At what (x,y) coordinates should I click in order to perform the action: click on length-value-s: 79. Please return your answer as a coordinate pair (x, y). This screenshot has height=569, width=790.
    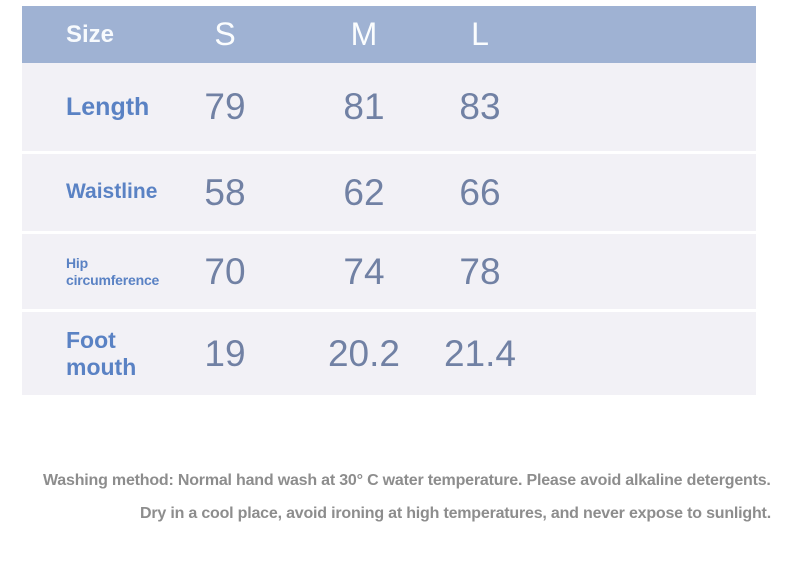
    Looking at the image, I should click on (225, 106).